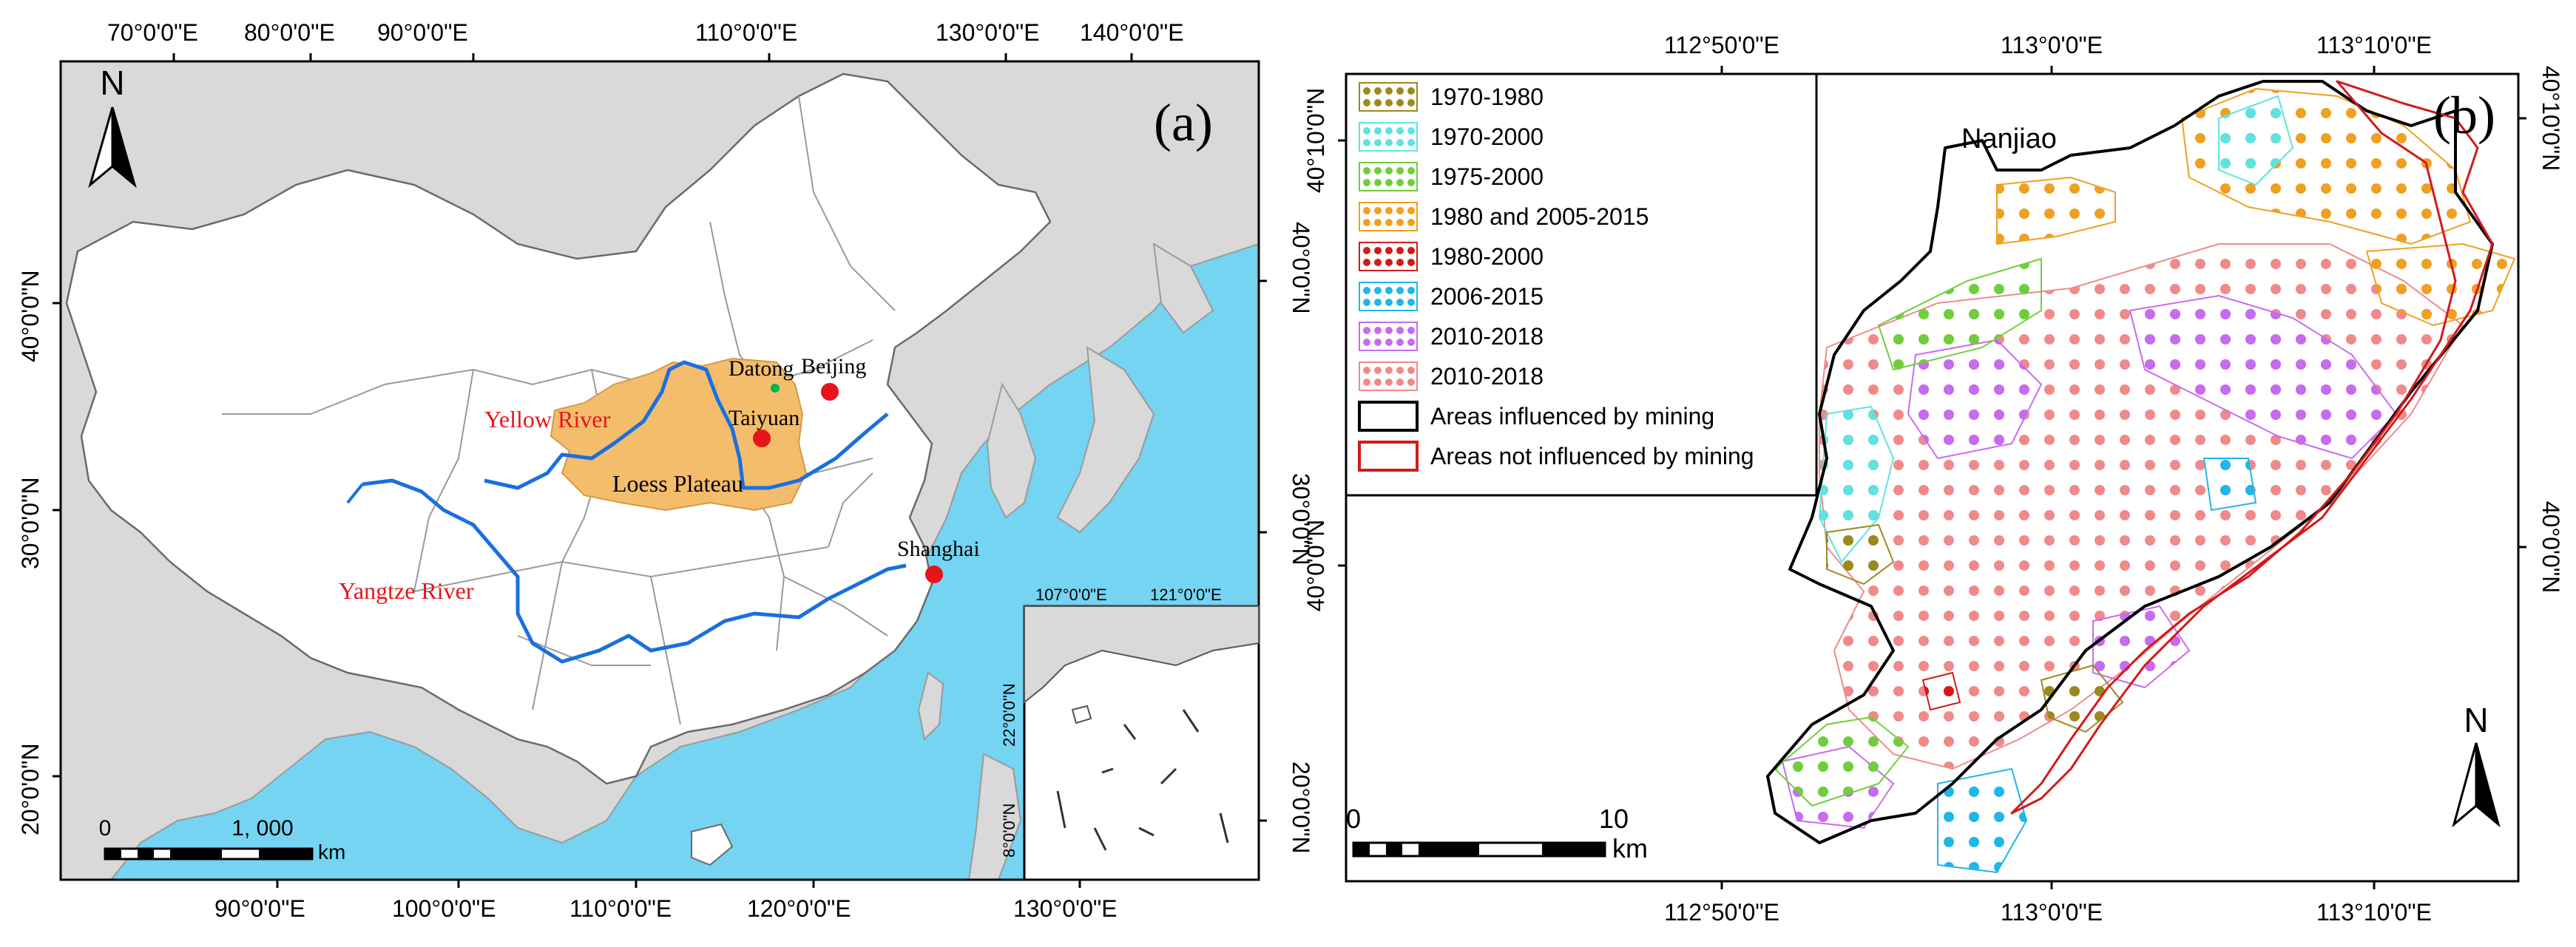 This screenshot has width=2576, height=947. Describe the element at coordinates (422, 32) in the screenshot. I see `a-top-tick-3: 90°0'0"E` at that location.